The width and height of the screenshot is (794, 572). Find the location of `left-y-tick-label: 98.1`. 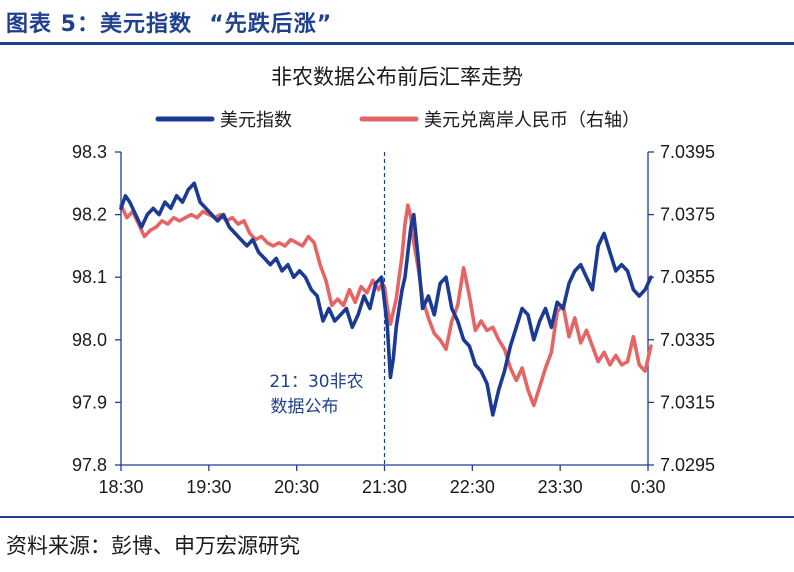

left-y-tick-label: 98.1 is located at coordinates (89, 277).